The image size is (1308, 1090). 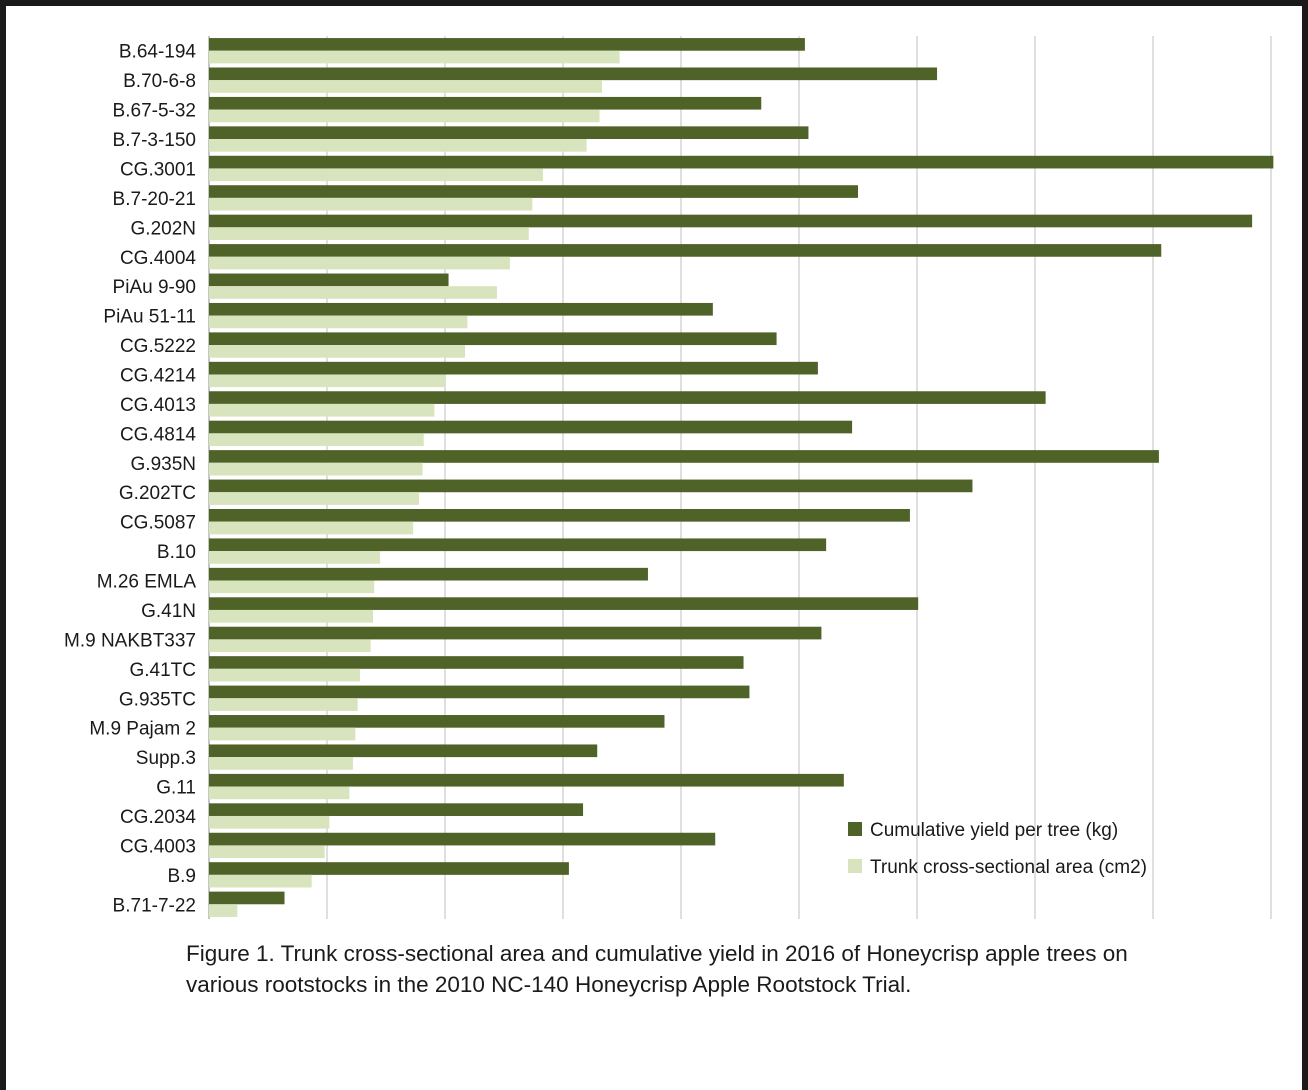 What do you see at coordinates (176, 552) in the screenshot?
I see `category-label: B.10` at bounding box center [176, 552].